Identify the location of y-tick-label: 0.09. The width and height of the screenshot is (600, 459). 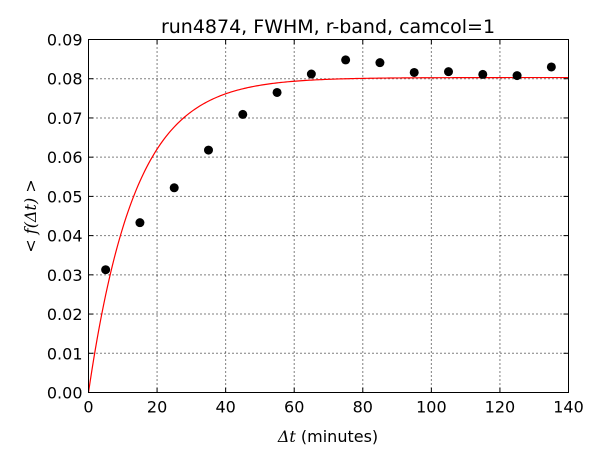
(65, 40).